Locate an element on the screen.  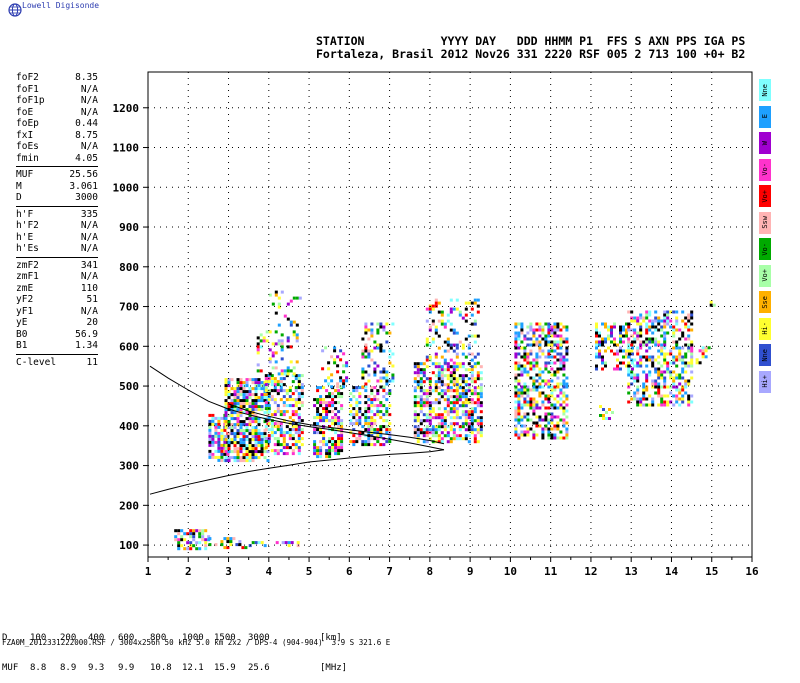
legend-label: Vo- is located at coordinates (764, 249).